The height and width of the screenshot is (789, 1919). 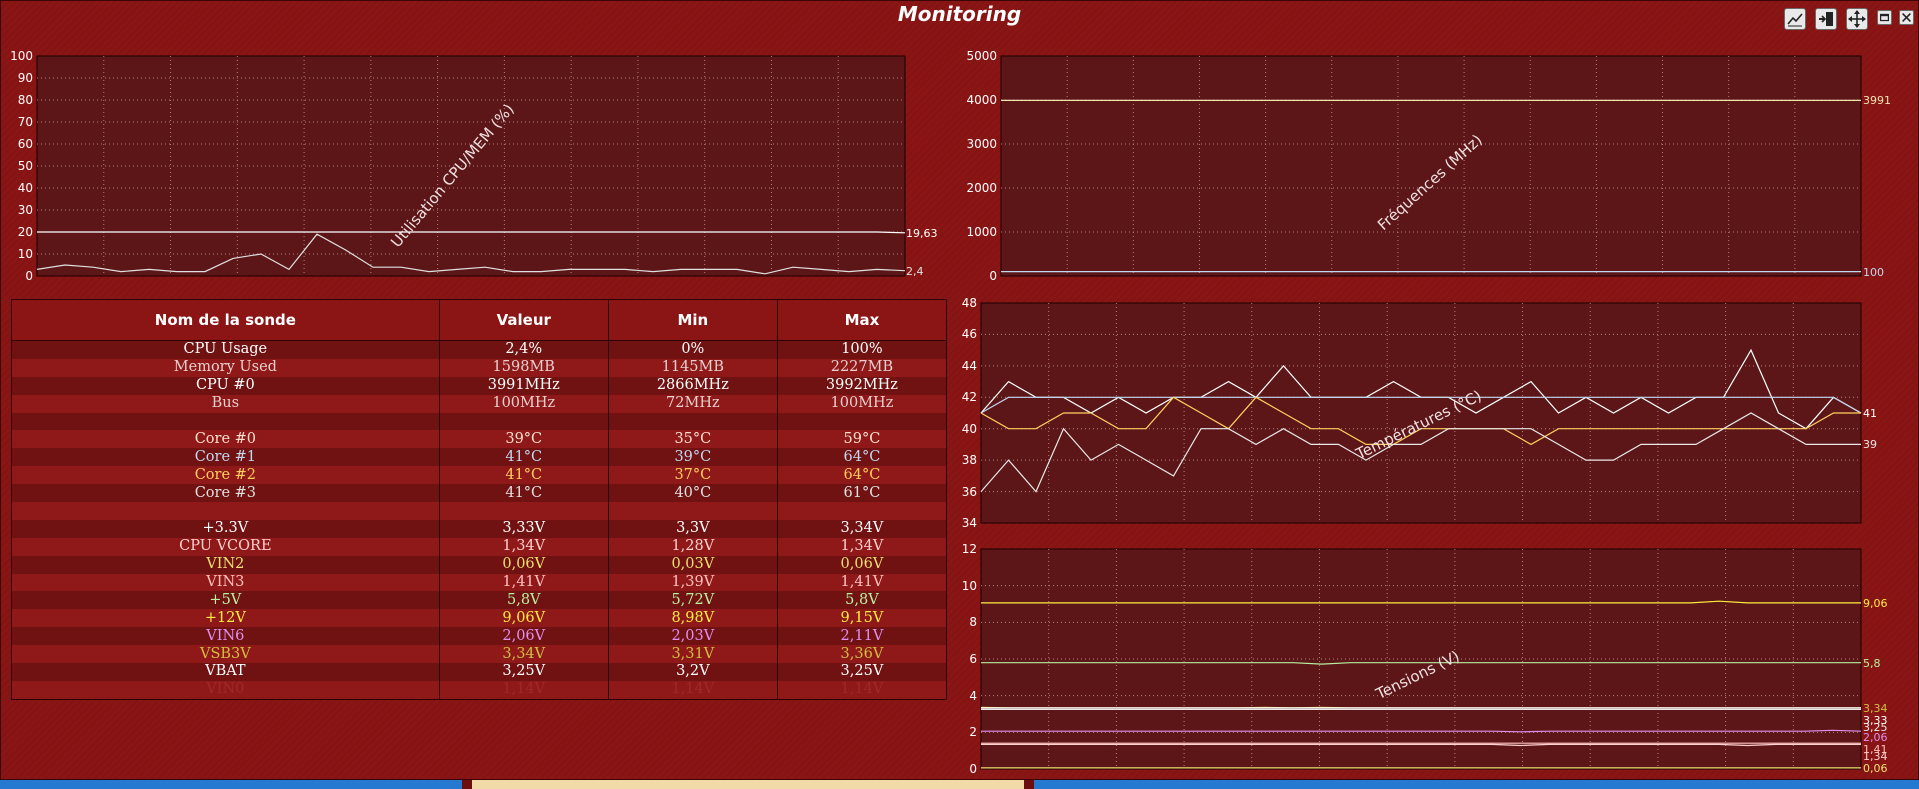 I want to click on close-icon, so click(x=1906, y=17).